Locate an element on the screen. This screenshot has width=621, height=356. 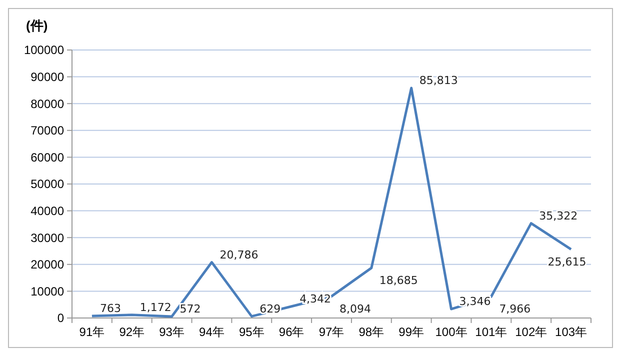
x-tick-label: 93年 is located at coordinates (171, 332).